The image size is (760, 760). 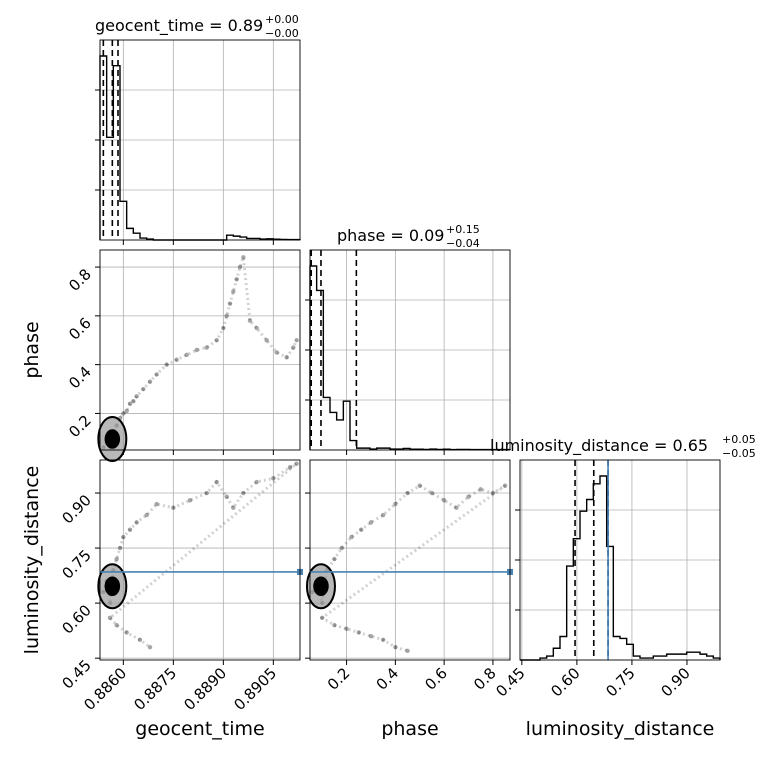 I want to click on contour-inner-geocent_time_vs_phase, so click(x=112, y=439).